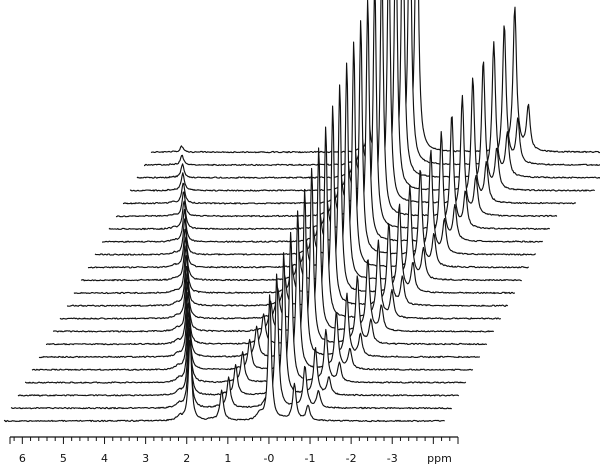  I want to click on tick-label: 3, so click(145, 458).